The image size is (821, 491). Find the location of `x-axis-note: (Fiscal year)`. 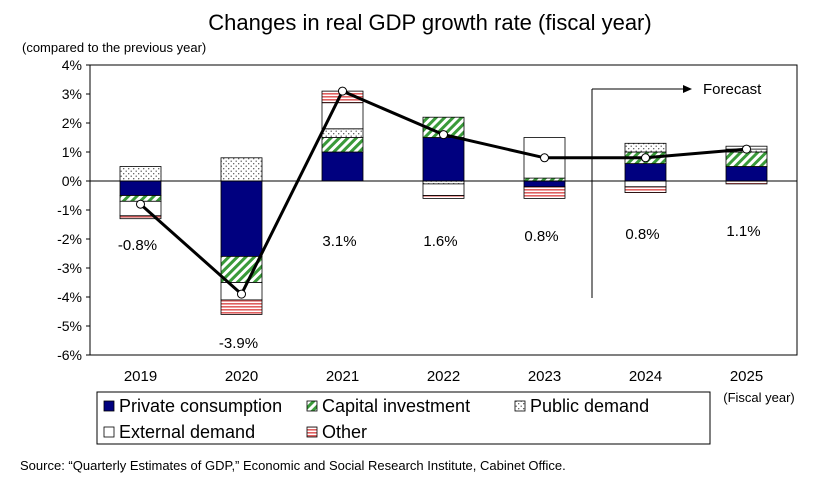

x-axis-note: (Fiscal year) is located at coordinates (759, 397).